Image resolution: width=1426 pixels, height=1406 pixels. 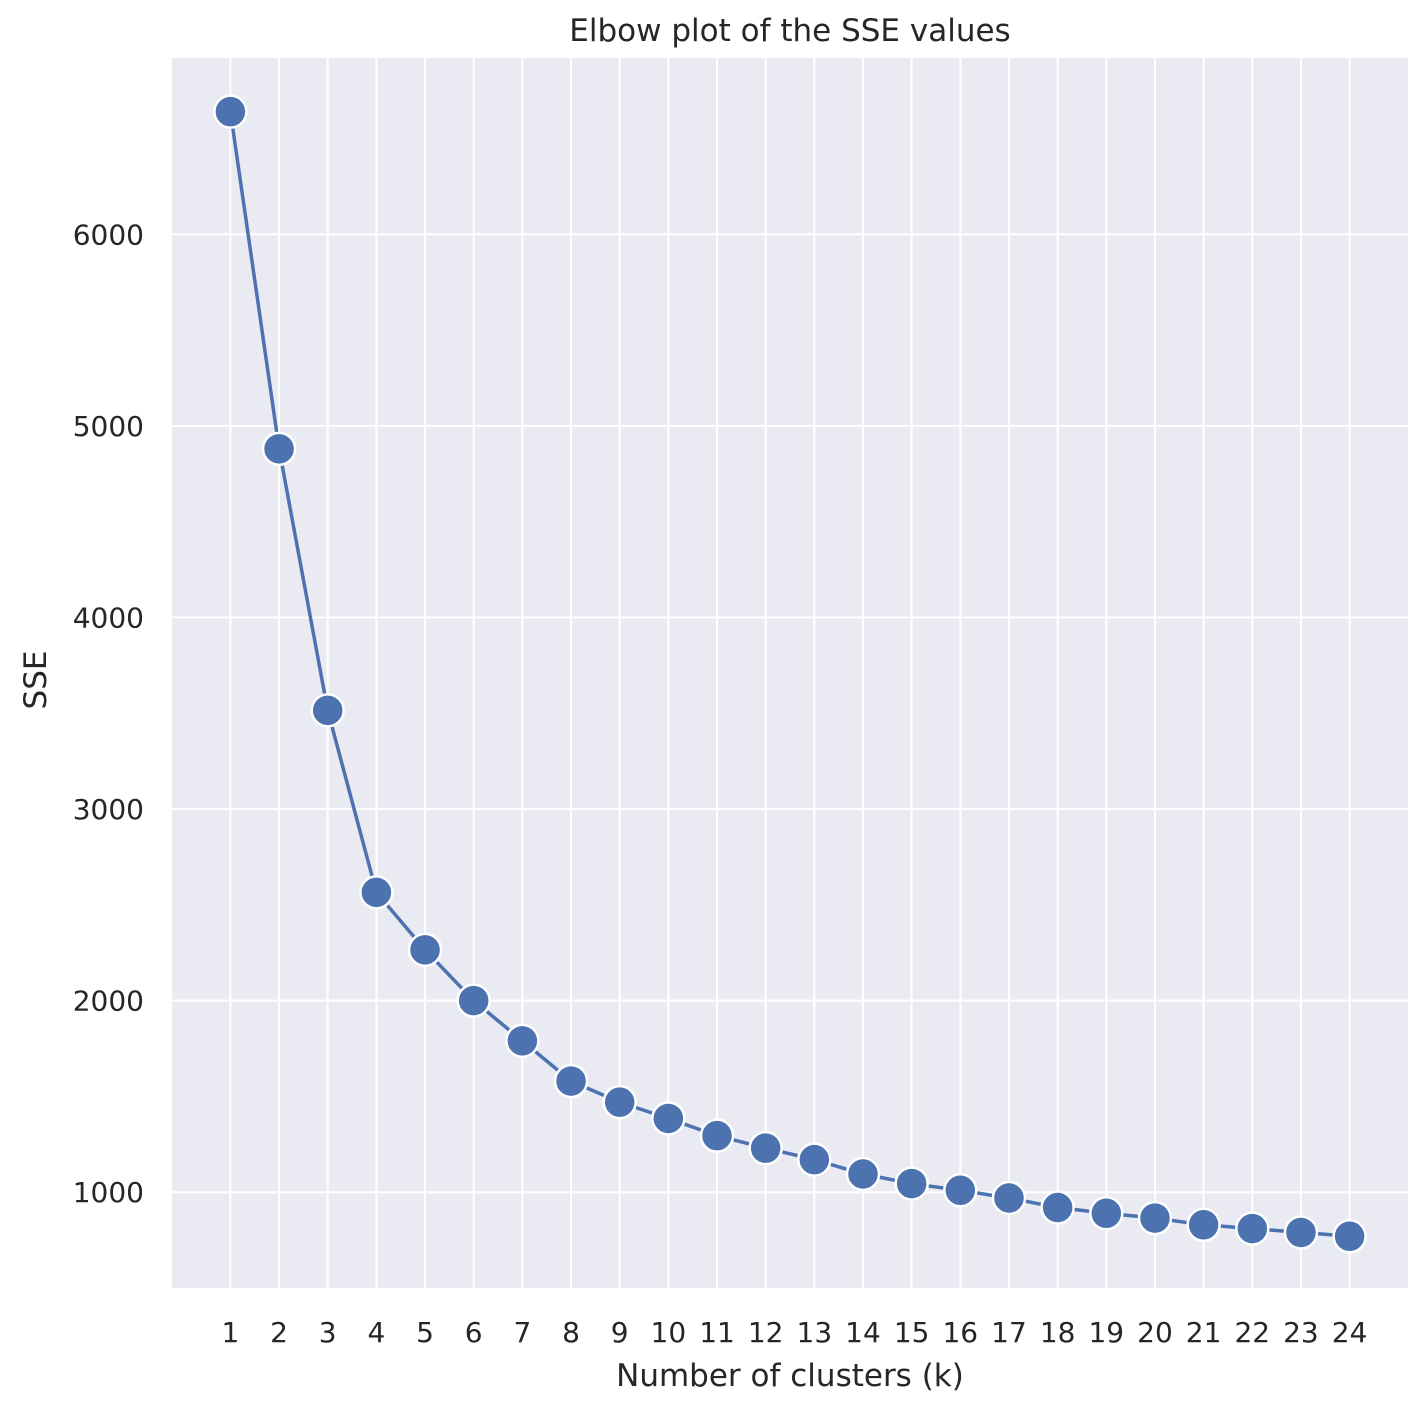 What do you see at coordinates (669, 1332) in the screenshot?
I see `x-tick-label: 10` at bounding box center [669, 1332].